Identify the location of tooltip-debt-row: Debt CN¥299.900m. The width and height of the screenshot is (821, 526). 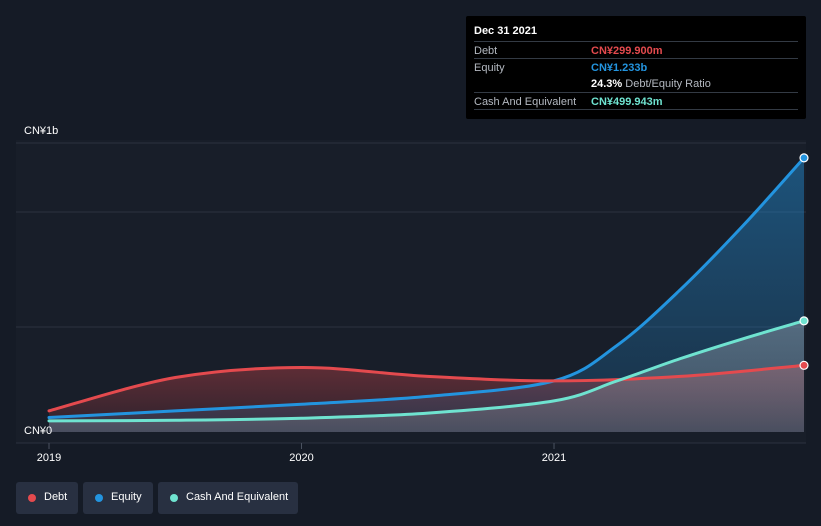
(636, 49).